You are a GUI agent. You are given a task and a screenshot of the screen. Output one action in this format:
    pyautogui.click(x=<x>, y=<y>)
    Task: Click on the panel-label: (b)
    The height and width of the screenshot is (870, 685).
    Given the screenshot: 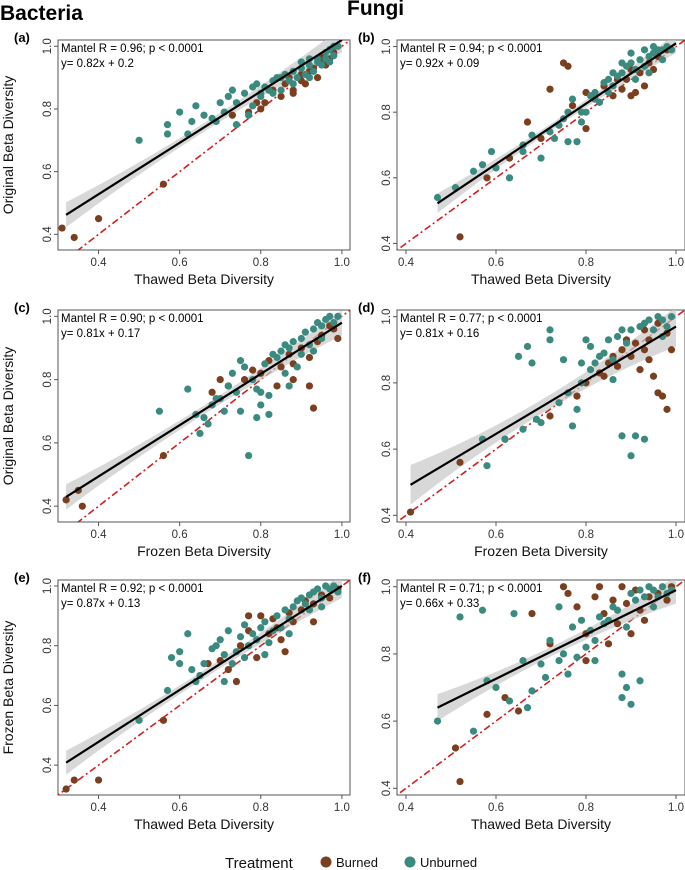 What is the action you would take?
    pyautogui.click(x=366, y=37)
    